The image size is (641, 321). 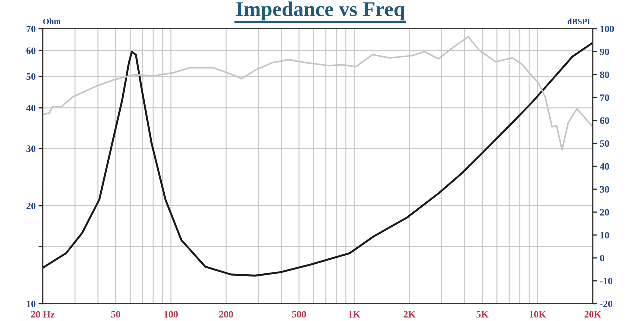 I want to click on y-tick-label: 60, so click(x=31, y=51).